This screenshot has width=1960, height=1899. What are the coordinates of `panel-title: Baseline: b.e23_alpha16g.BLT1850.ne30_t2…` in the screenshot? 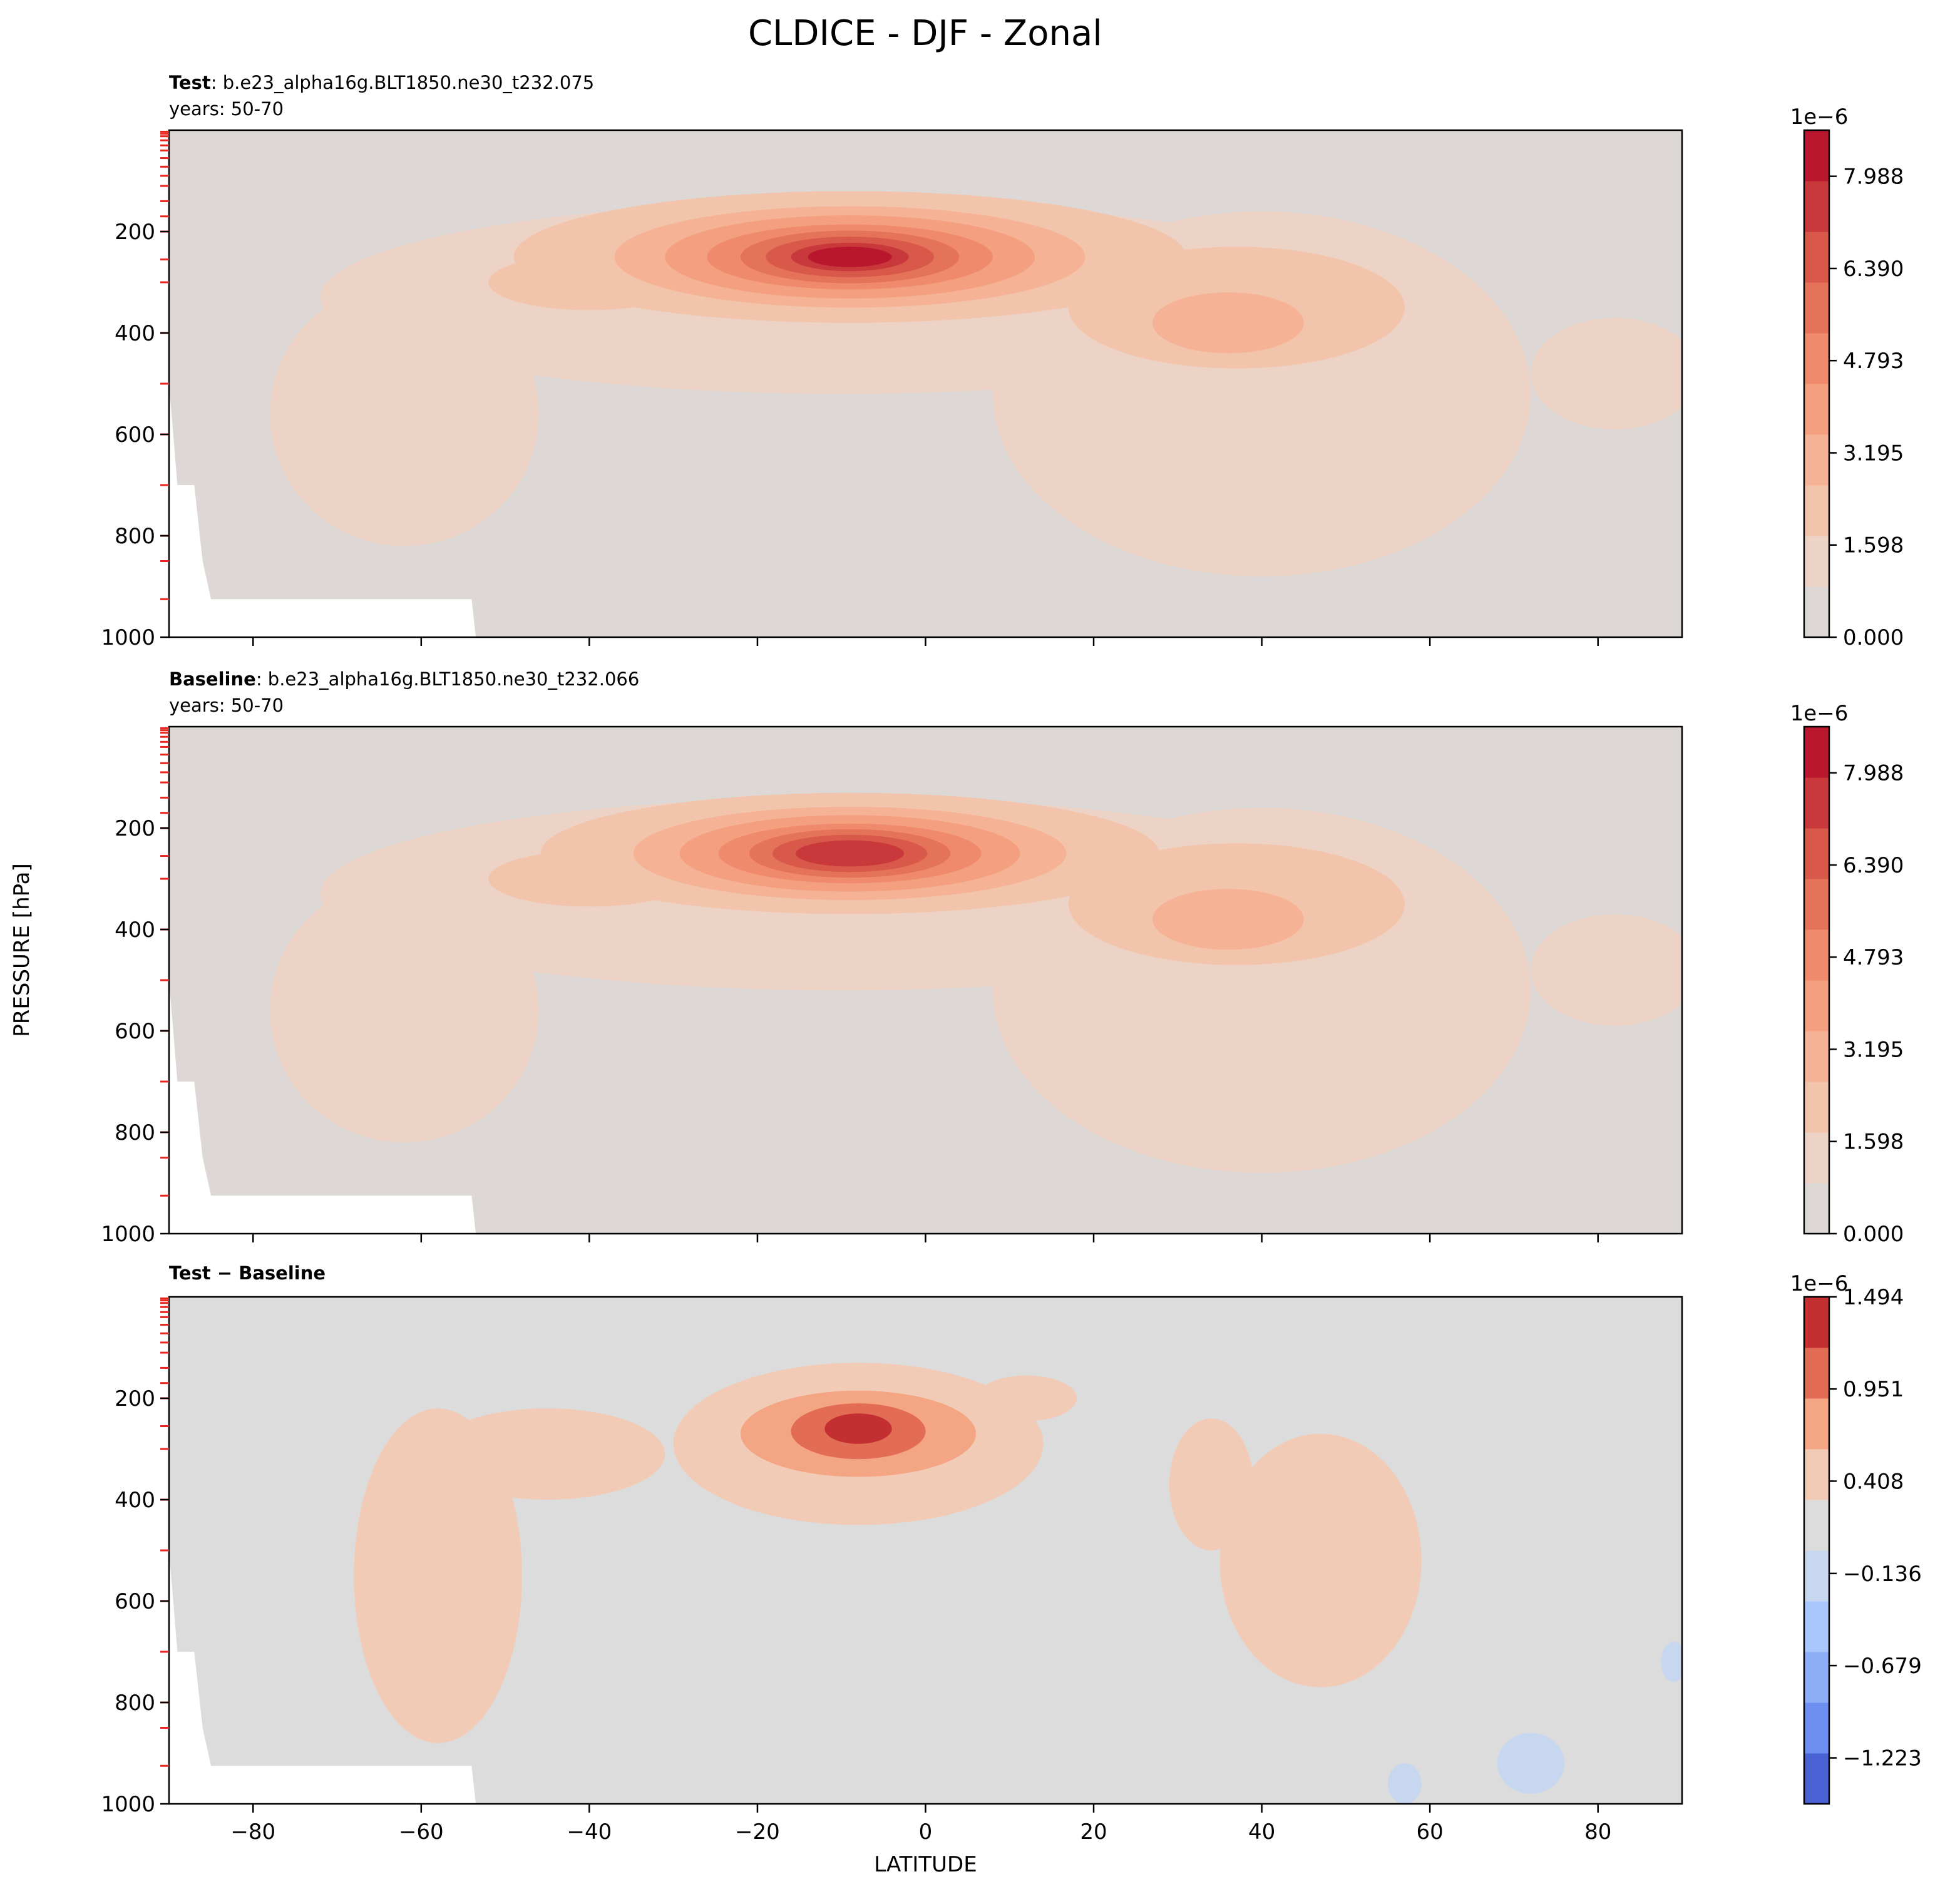 It's located at (404, 679).